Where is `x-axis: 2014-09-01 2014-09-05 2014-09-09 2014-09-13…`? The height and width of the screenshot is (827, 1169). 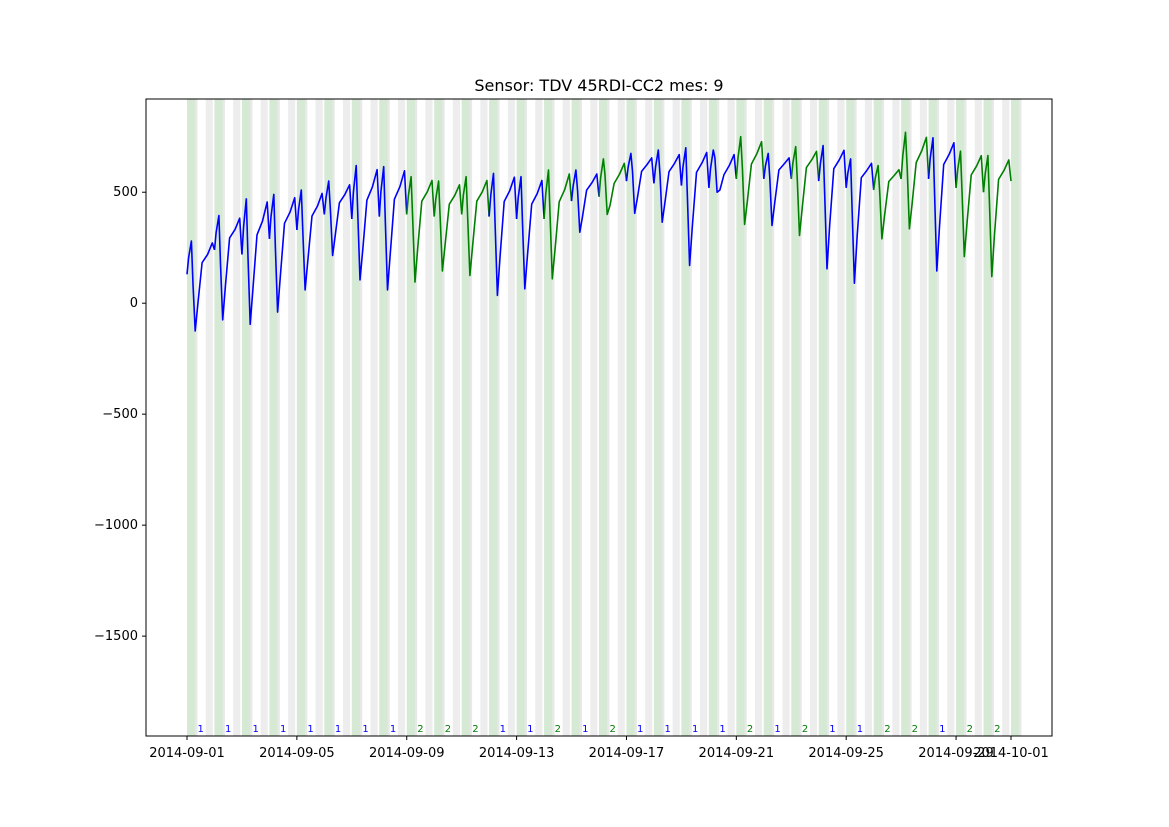 x-axis: 2014-09-01 2014-09-05 2014-09-09 2014-09-13… is located at coordinates (599, 748).